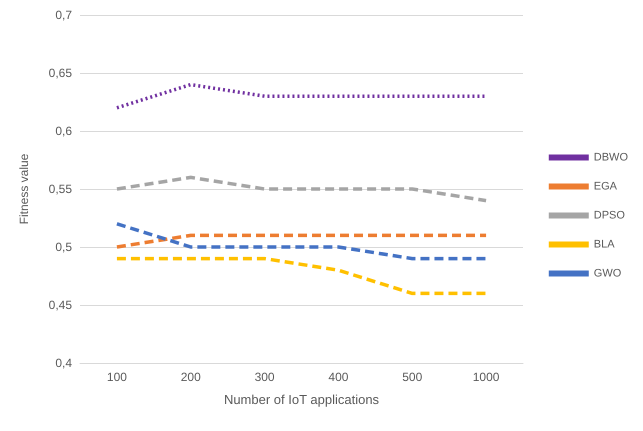  Describe the element at coordinates (338, 377) in the screenshot. I see `x-tick-label: 400` at that location.